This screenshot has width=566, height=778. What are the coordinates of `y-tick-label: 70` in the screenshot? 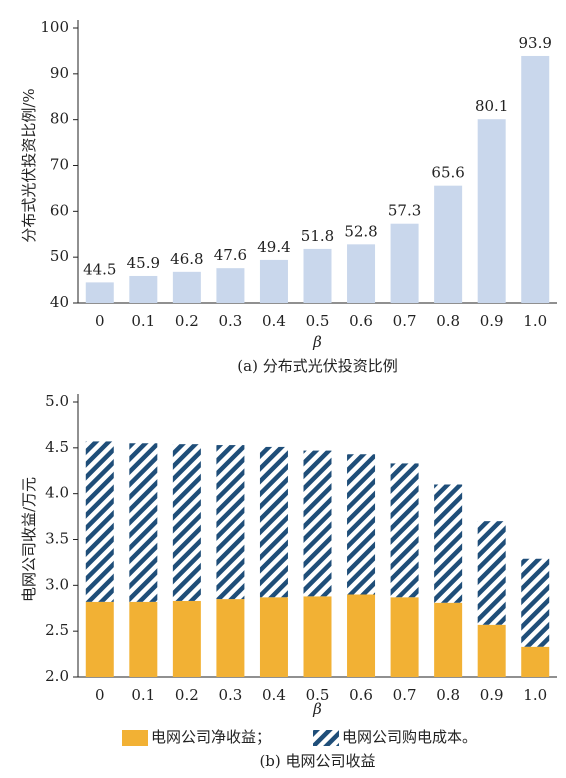 It's located at (59, 165).